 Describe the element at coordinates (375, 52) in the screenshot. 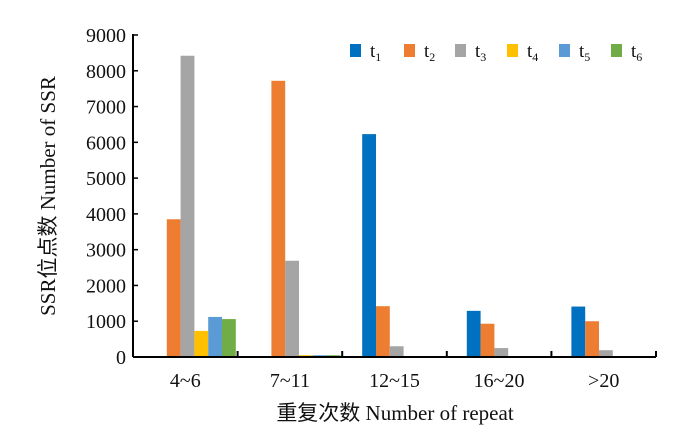

I see `legend-label-t1: t1` at that location.